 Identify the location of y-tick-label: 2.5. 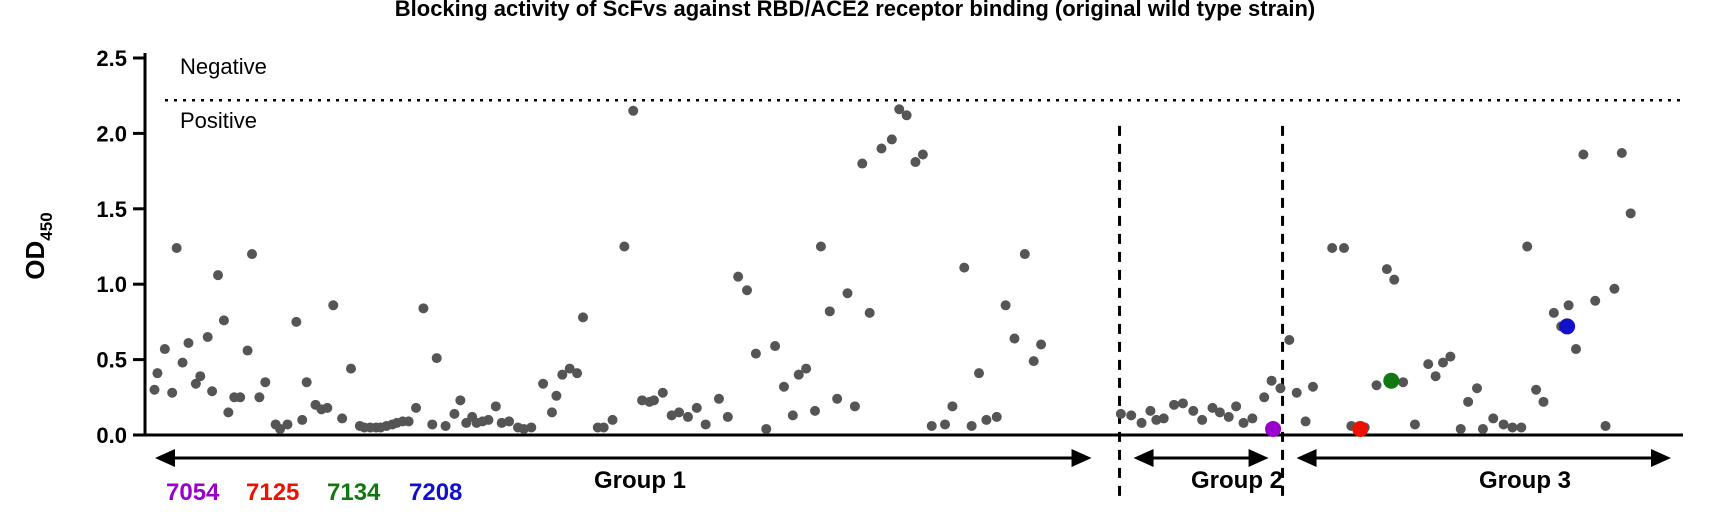
(111, 58).